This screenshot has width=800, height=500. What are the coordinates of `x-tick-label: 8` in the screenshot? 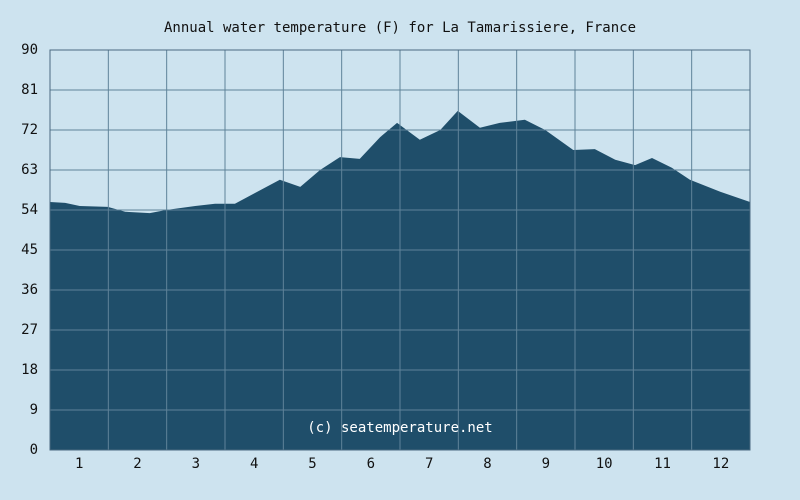 It's located at (487, 464).